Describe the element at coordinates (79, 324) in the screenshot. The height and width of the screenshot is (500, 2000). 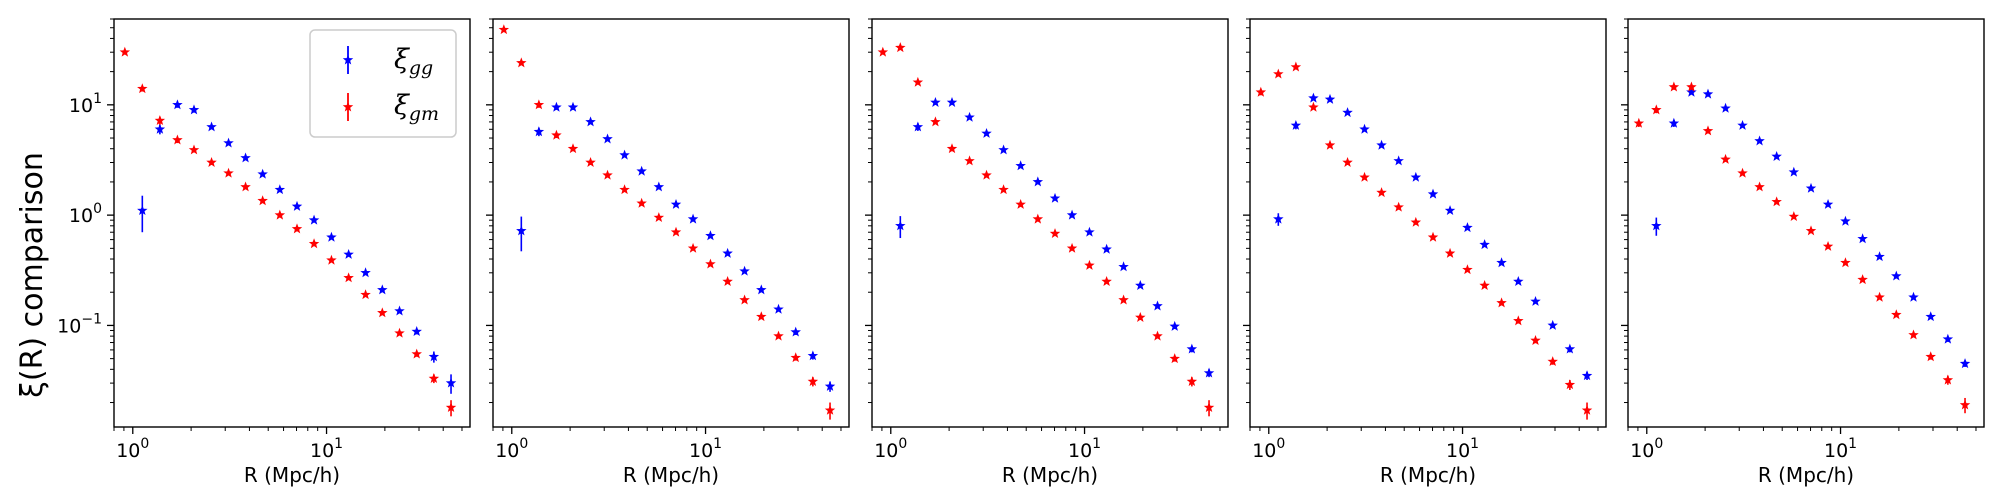
I see `y-tick-label: 10−1` at that location.